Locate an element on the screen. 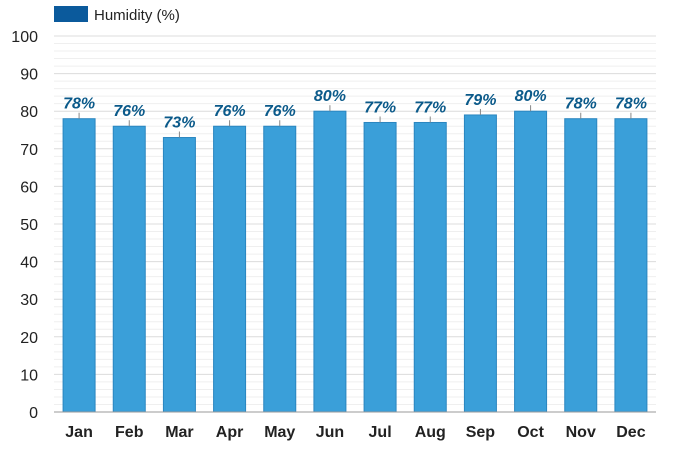 The height and width of the screenshot is (449, 679). data-label-apr: 76% is located at coordinates (230, 111).